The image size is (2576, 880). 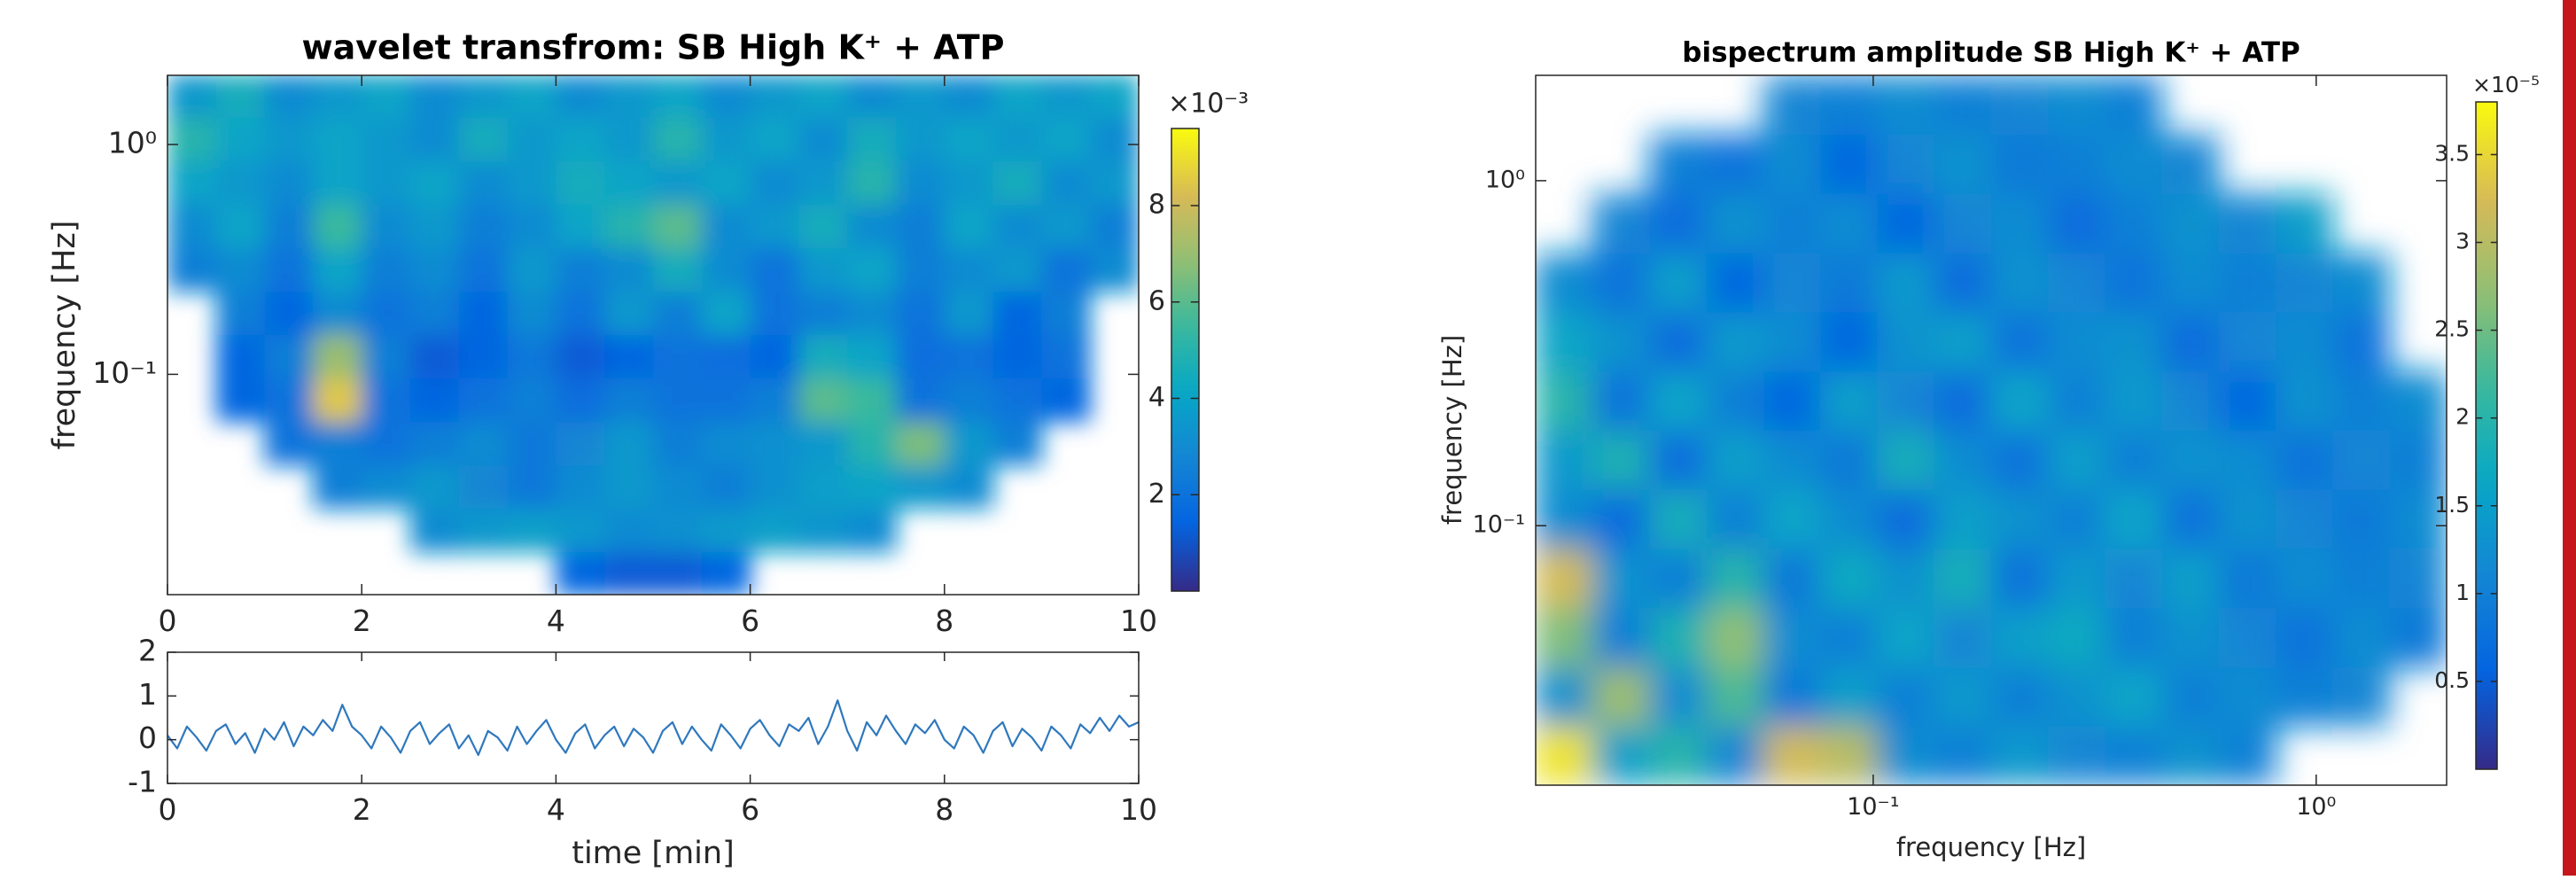 I want to click on x-axis-label: frequency [Hz], so click(x=1991, y=847).